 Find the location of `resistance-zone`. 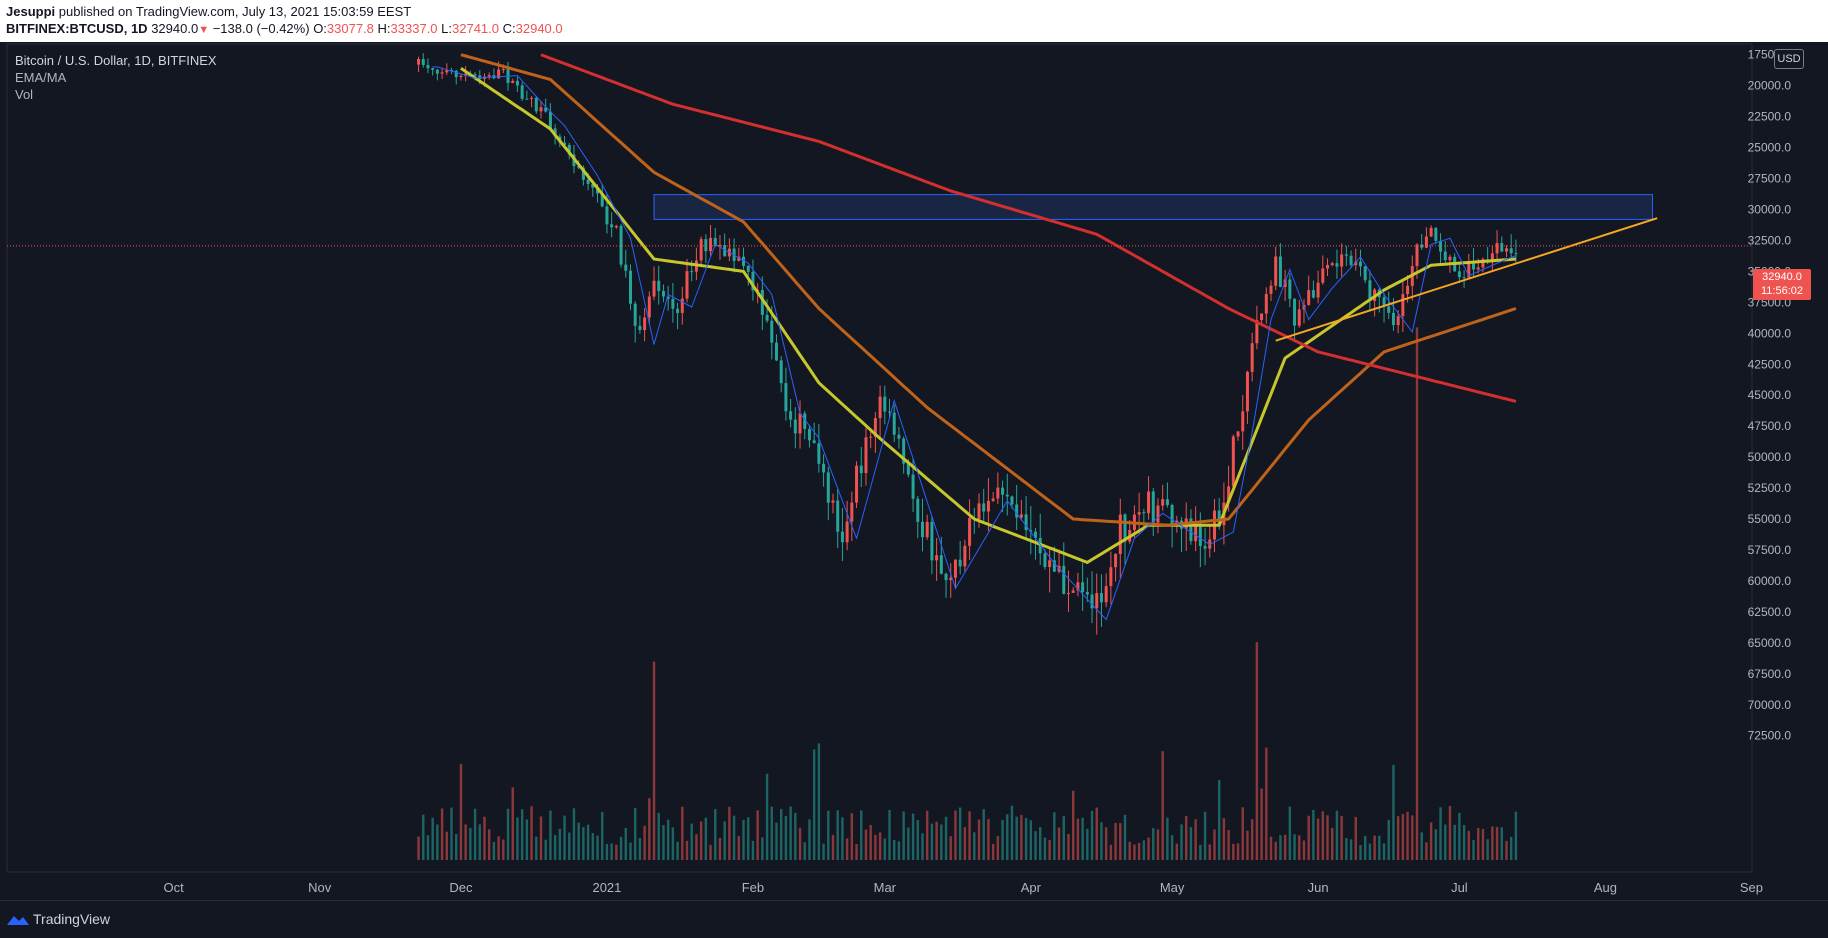

resistance-zone is located at coordinates (1153, 207).